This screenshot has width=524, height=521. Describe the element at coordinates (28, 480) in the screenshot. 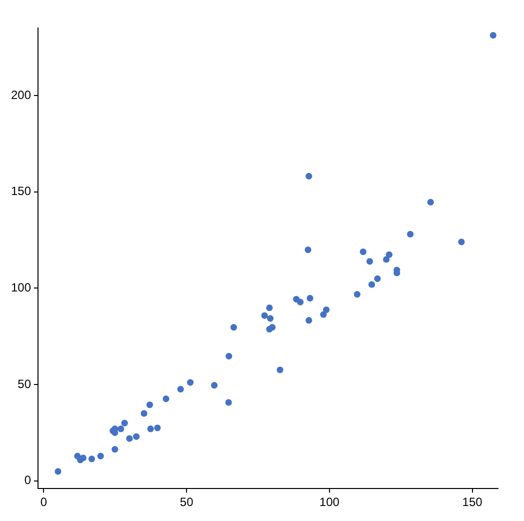

I see `y-tick-label: 0` at that location.